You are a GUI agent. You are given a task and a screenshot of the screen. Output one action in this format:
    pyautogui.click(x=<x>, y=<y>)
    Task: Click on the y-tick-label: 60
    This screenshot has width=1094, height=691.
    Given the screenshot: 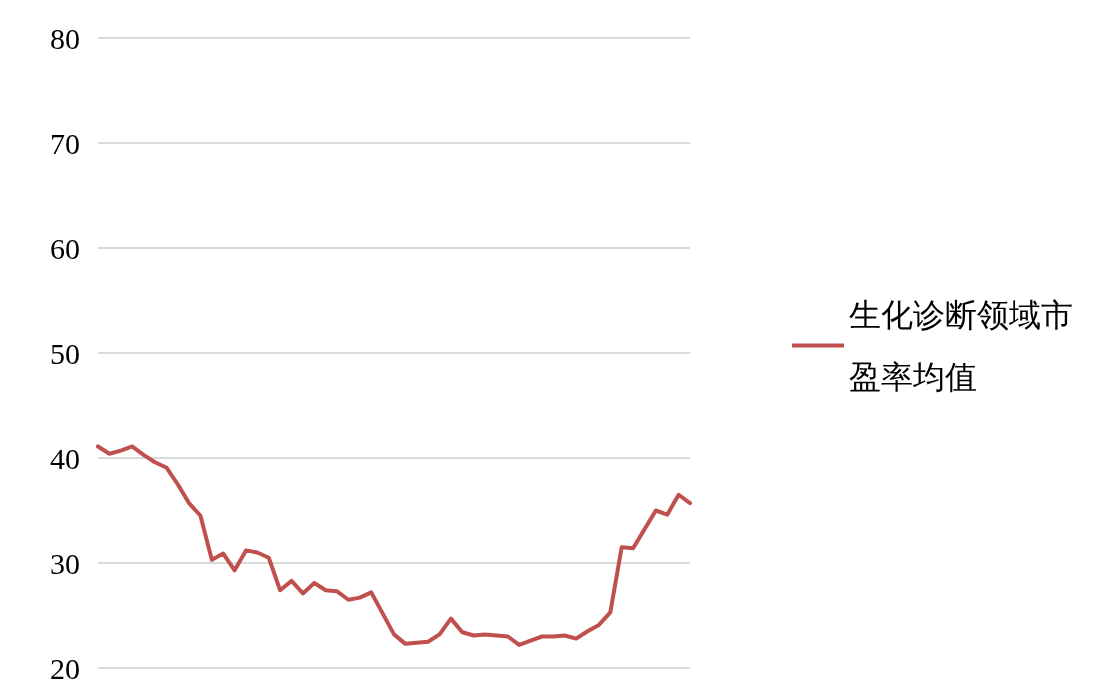 What is the action you would take?
    pyautogui.click(x=65, y=248)
    